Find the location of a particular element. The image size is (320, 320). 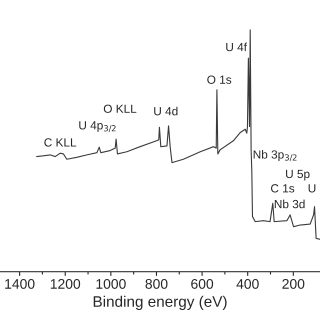

x-axis-title: Binding energy (eV) is located at coordinates (160, 303).